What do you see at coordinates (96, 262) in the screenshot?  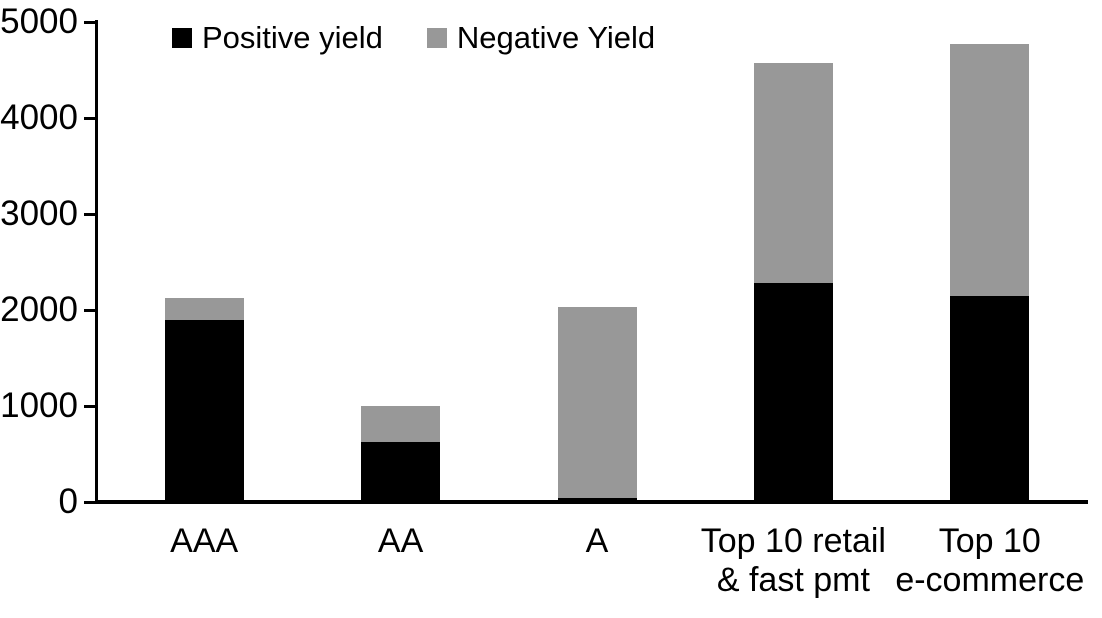 I see `y-axis-line` at bounding box center [96, 262].